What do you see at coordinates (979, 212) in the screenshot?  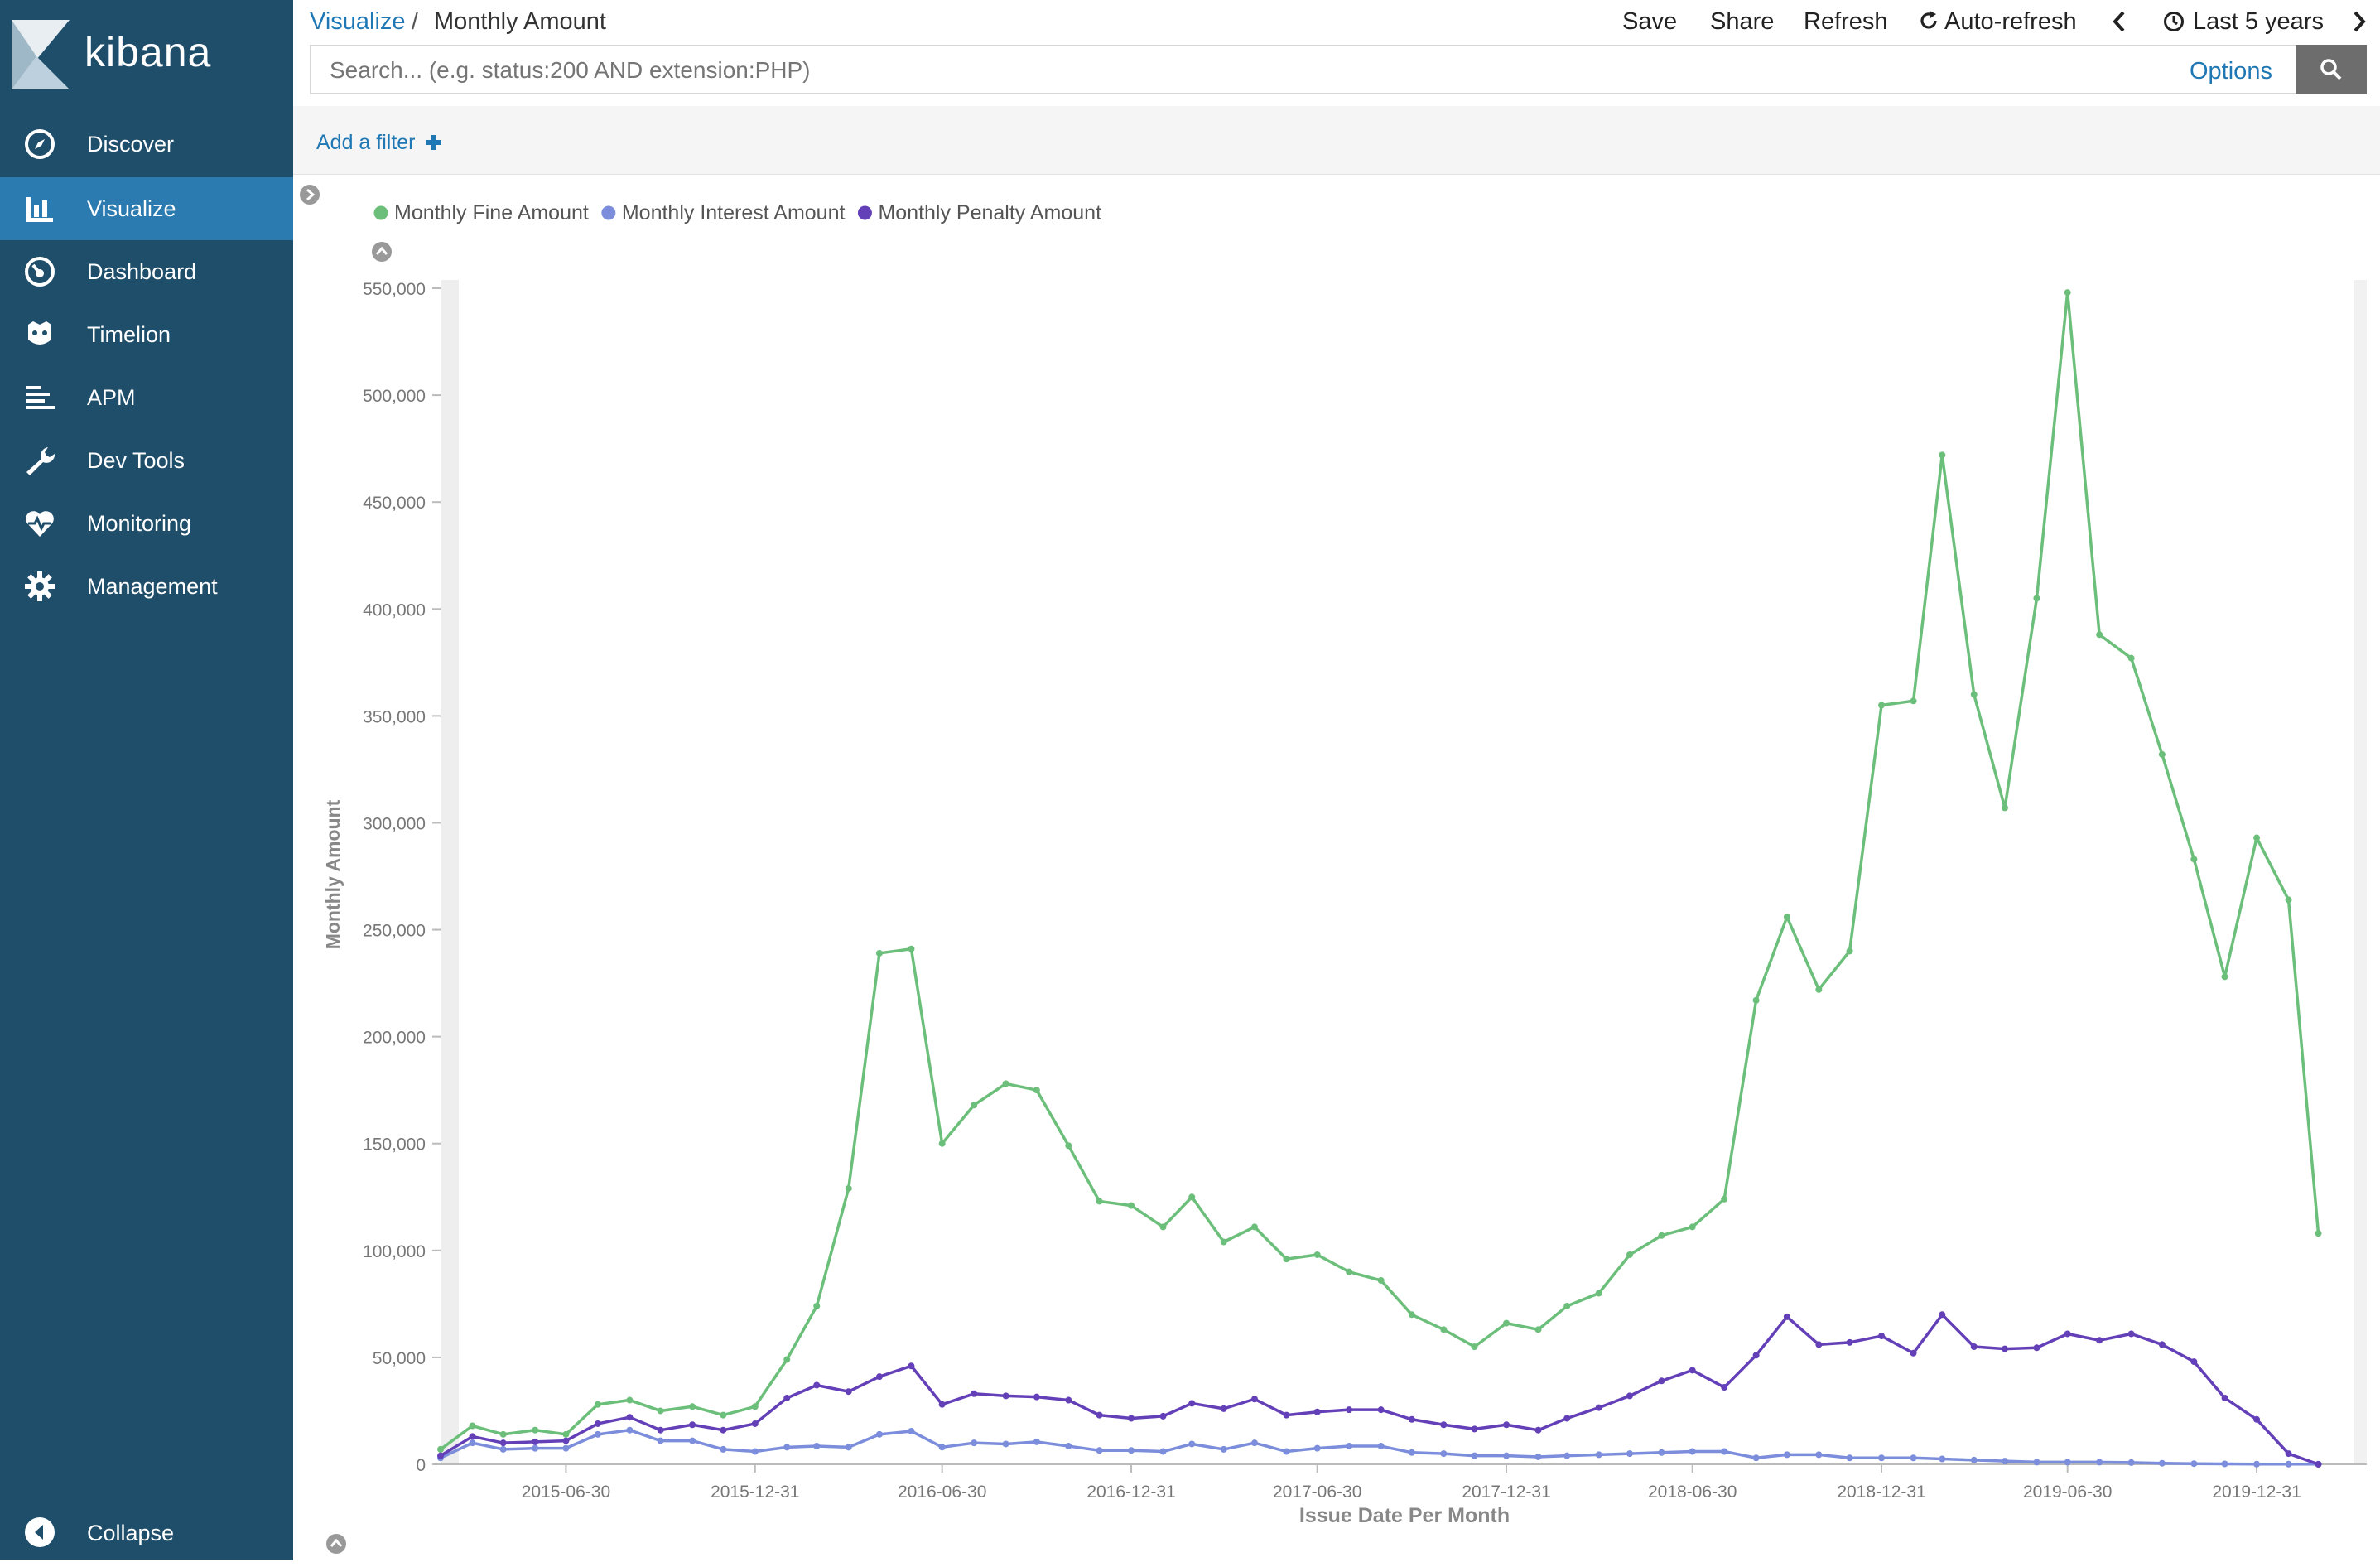 I see `legend-item: Monthly Penalty Amount` at bounding box center [979, 212].